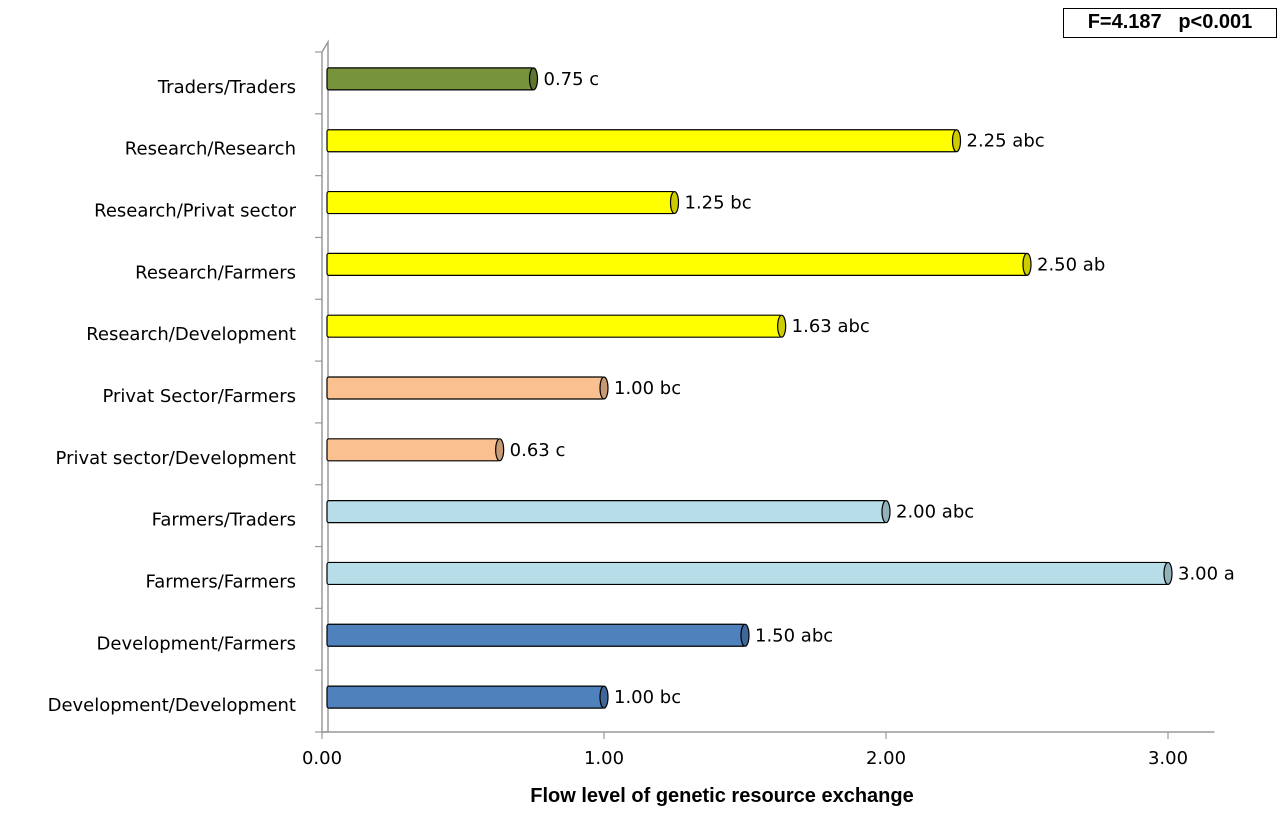 This screenshot has height=814, width=1287. I want to click on x-tick-label: 0.00, so click(322, 758).